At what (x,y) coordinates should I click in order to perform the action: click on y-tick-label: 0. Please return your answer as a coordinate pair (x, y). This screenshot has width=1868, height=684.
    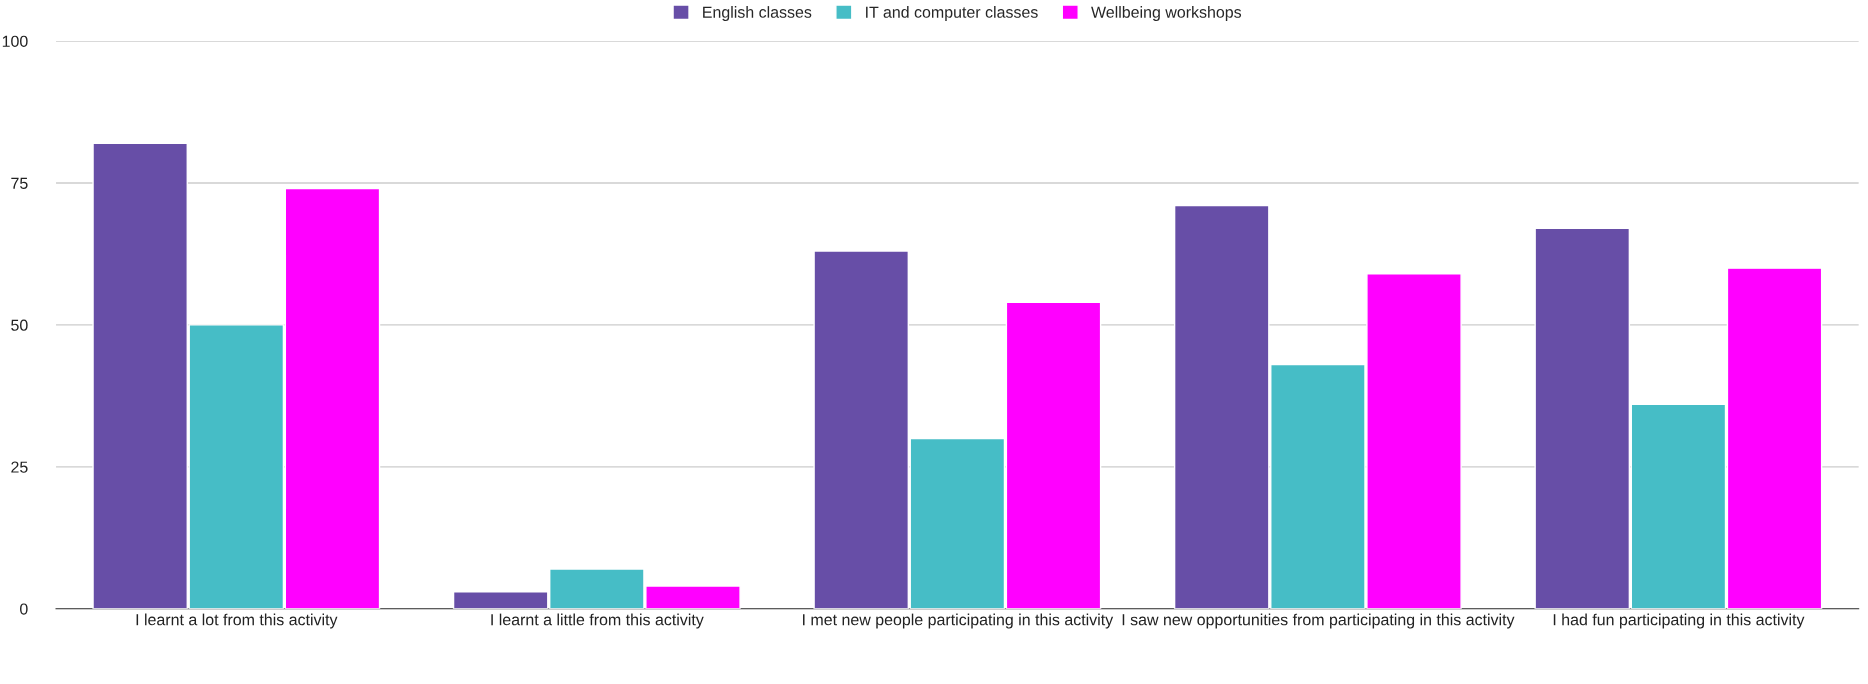
    Looking at the image, I should click on (24, 609).